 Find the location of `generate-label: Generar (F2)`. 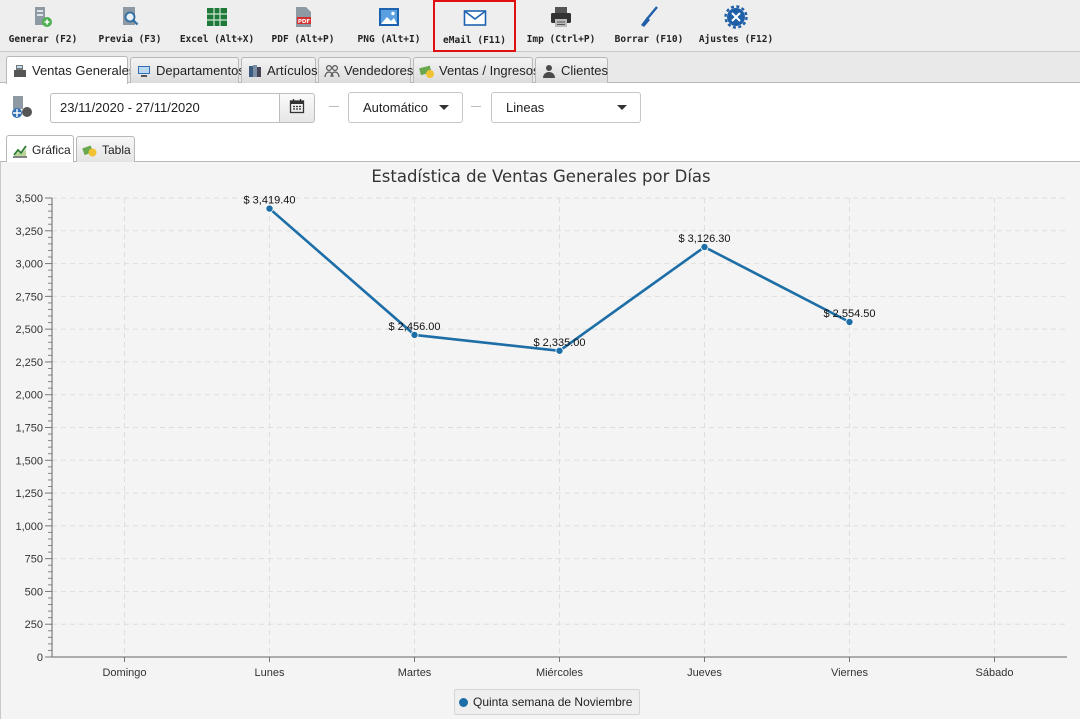

generate-label: Generar (F2) is located at coordinates (43, 39).